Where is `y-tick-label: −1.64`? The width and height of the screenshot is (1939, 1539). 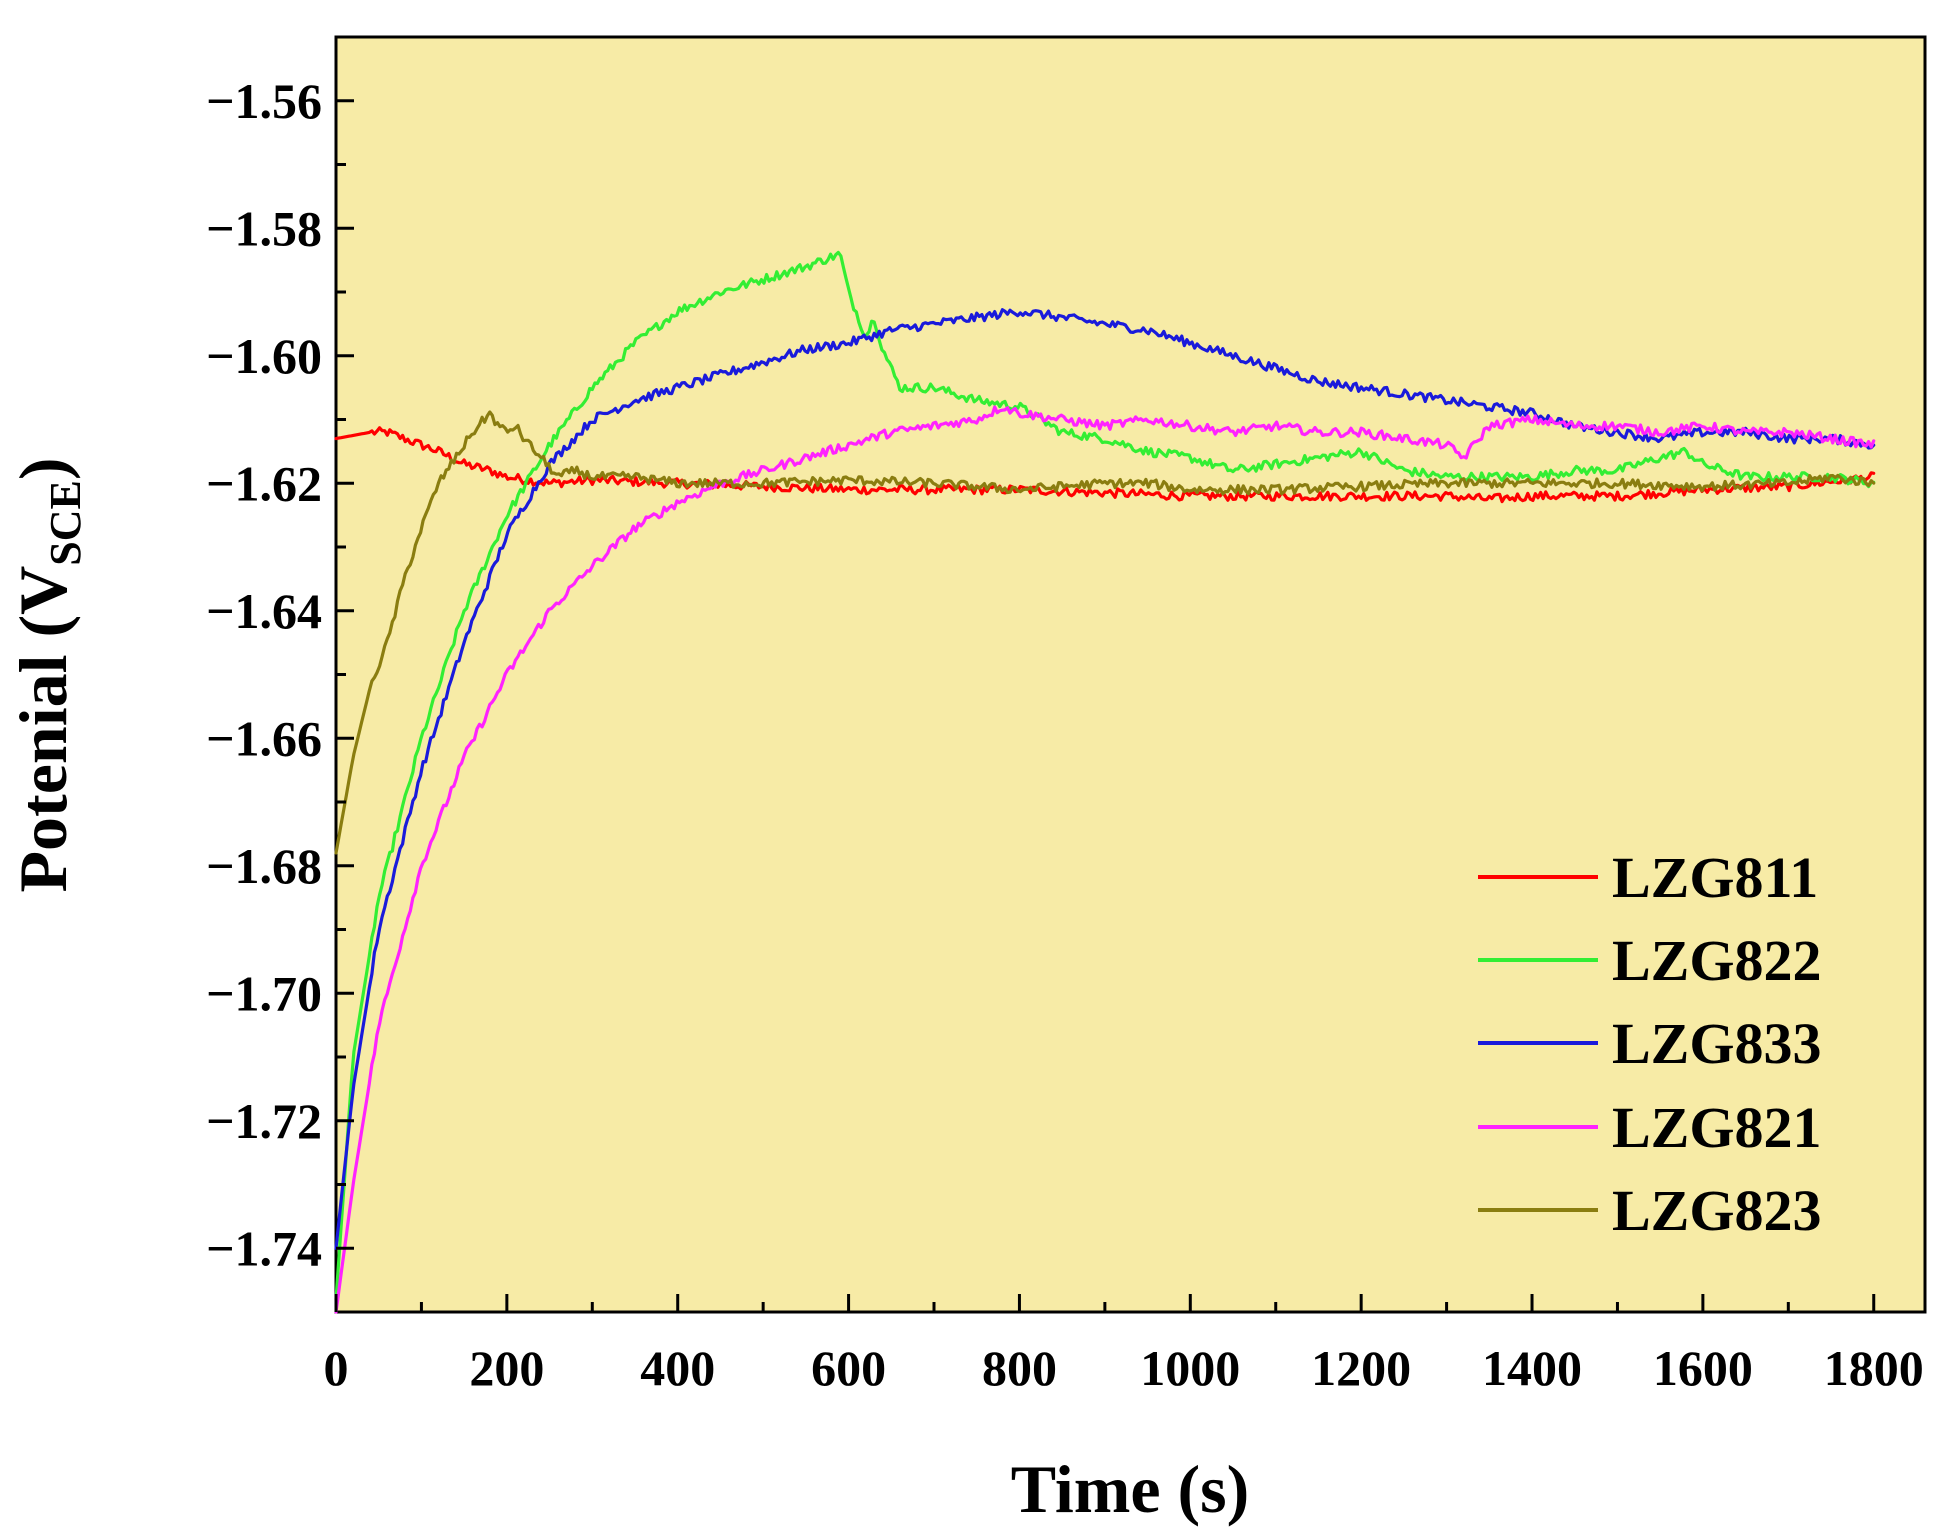
y-tick-label: −1.64 is located at coordinates (264, 611).